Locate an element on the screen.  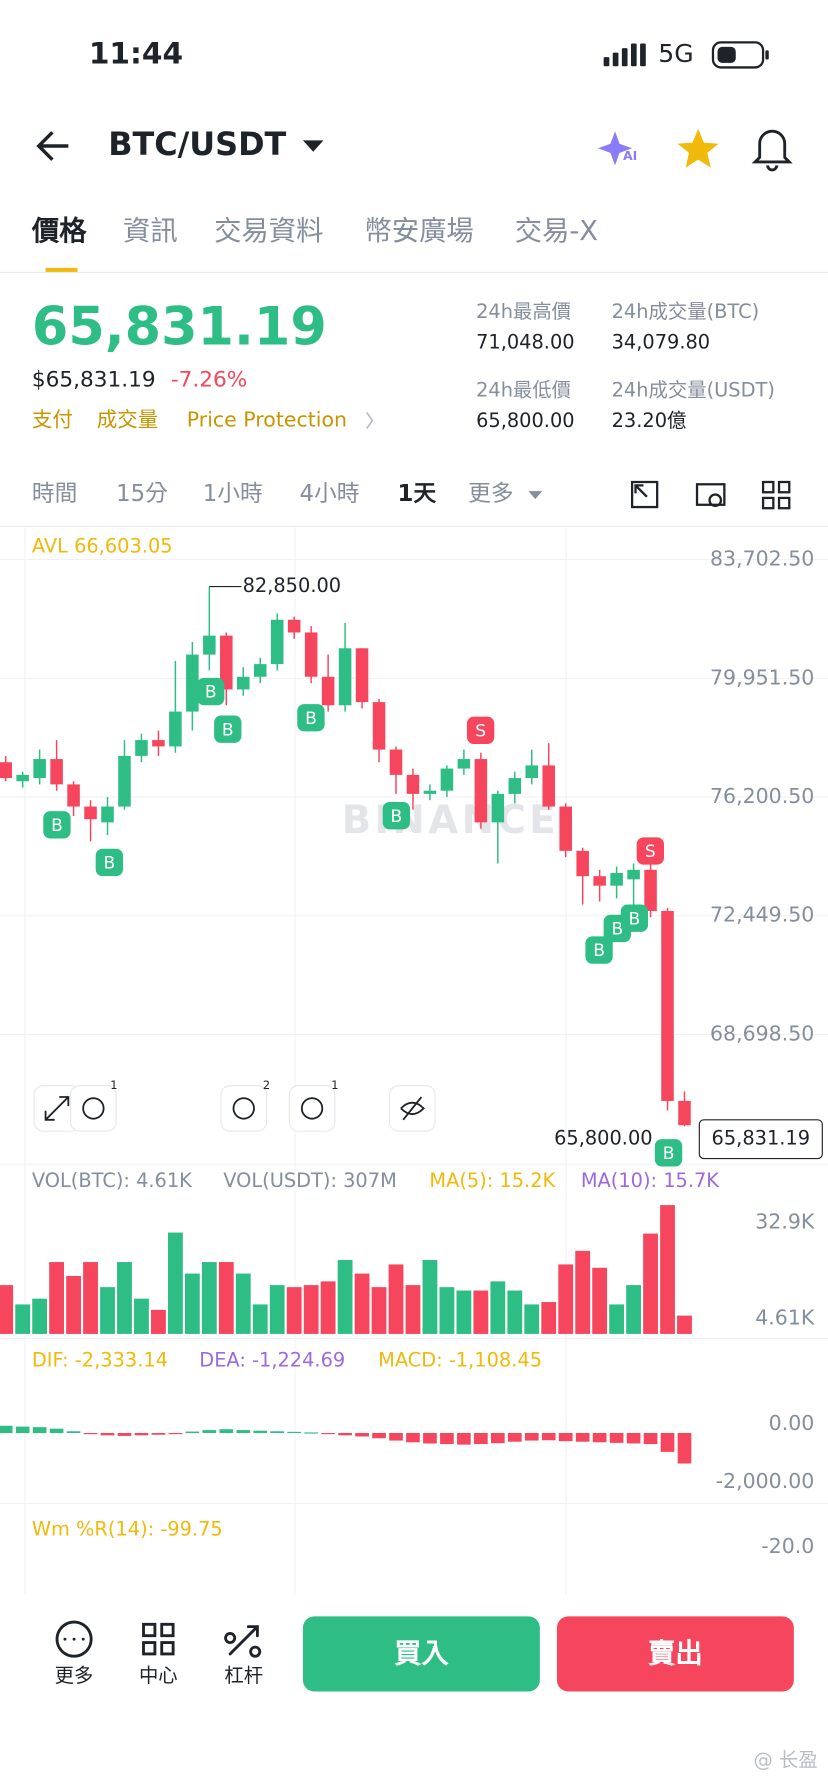
interval: 1小時 is located at coordinates (233, 494).